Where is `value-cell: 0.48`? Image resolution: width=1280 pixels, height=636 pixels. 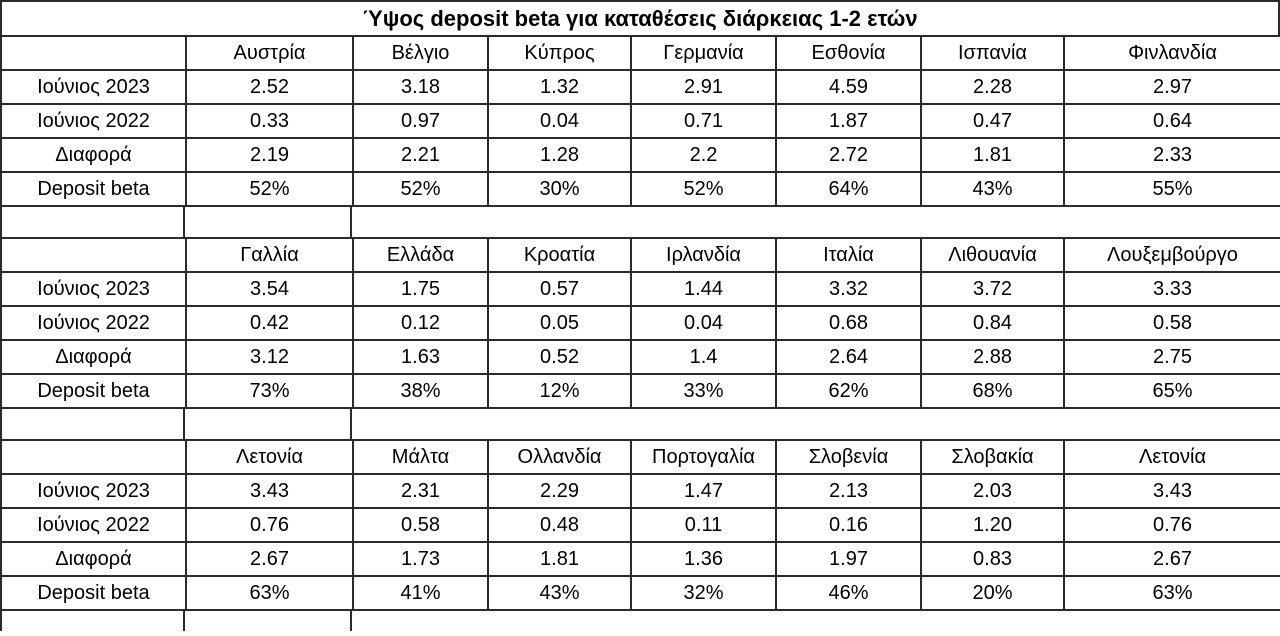 value-cell: 0.48 is located at coordinates (559, 525).